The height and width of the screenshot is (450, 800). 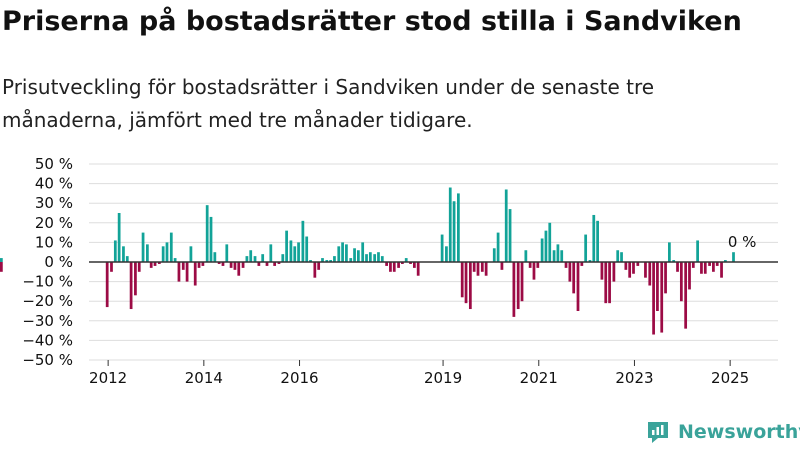 I want to click on y-tick-label: −10 %, so click(x=47, y=282).